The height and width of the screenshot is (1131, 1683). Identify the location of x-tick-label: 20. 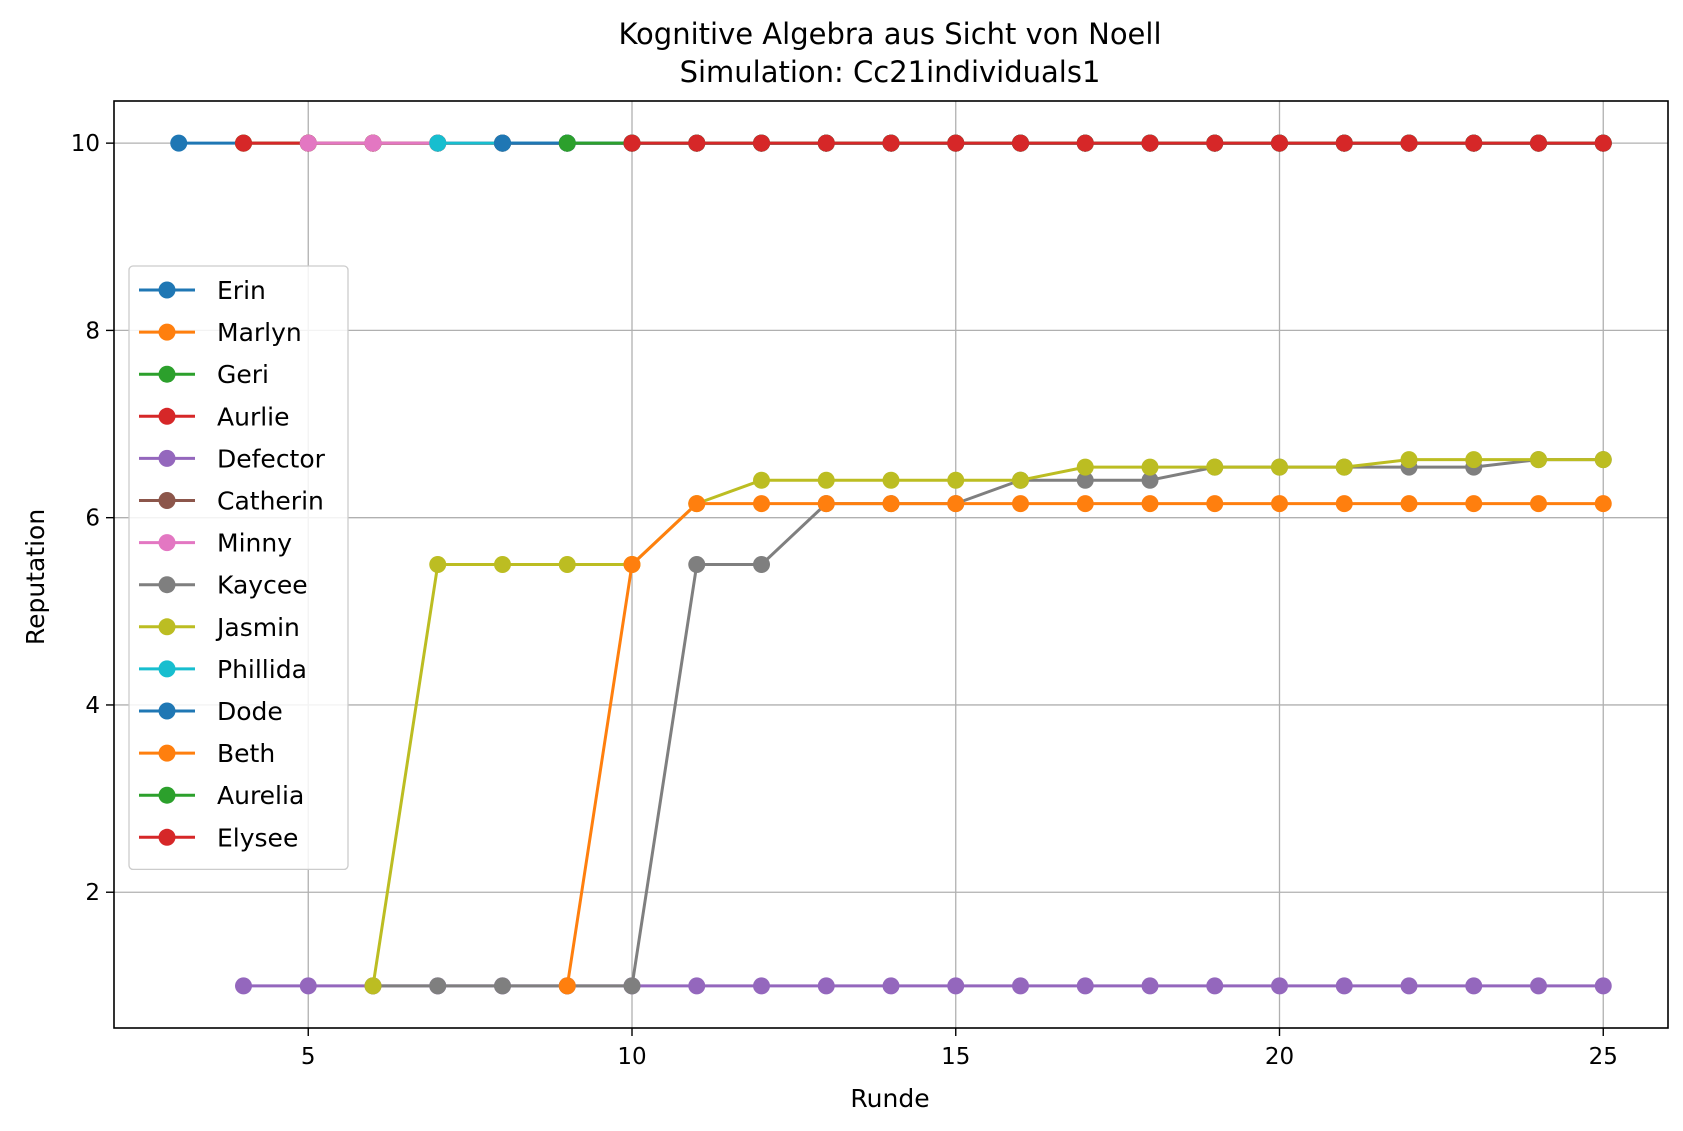
(1279, 1057).